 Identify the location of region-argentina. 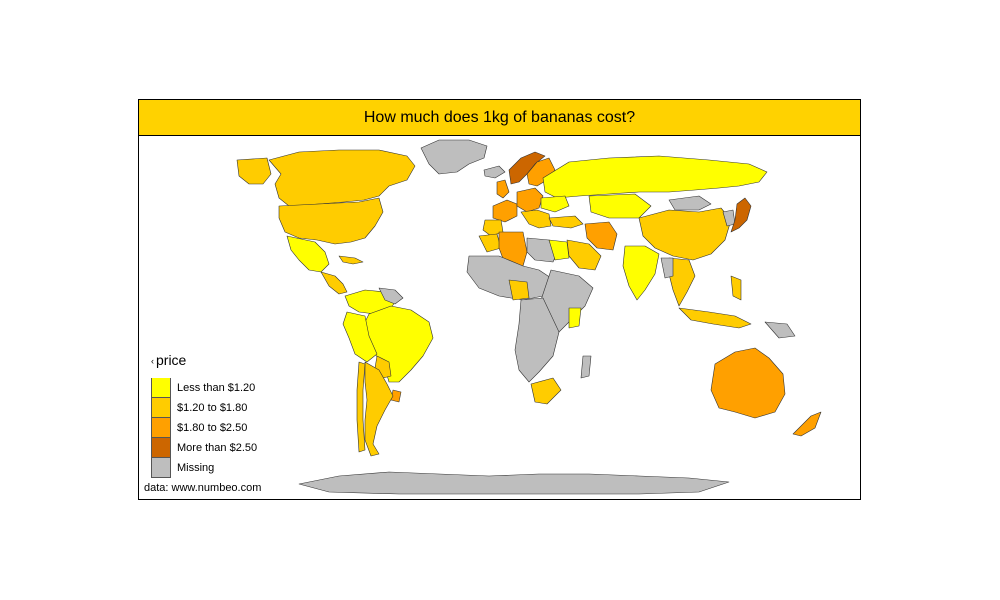
(379, 409).